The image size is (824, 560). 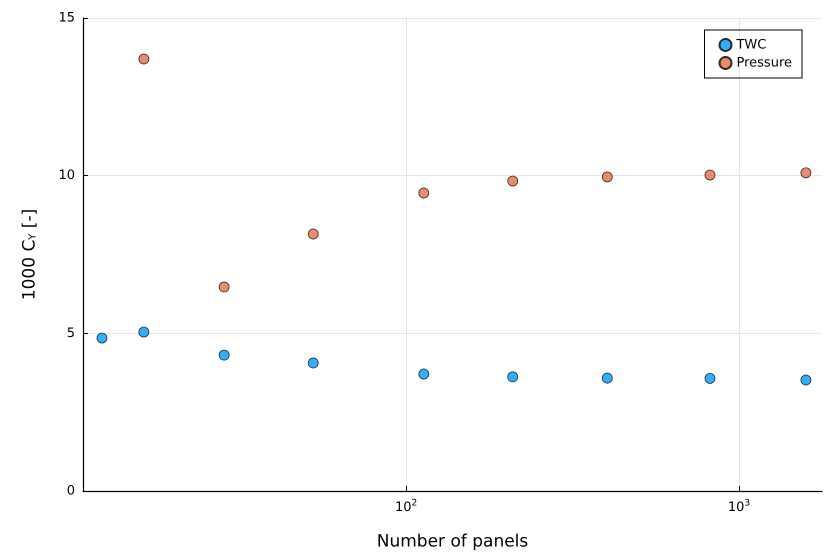 What do you see at coordinates (70, 491) in the screenshot?
I see `y-tick-label: 0` at bounding box center [70, 491].